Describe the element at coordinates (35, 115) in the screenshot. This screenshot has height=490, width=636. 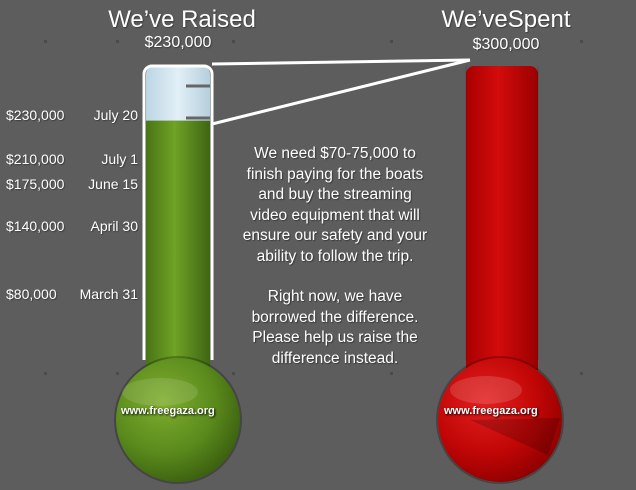
I see `milestone-amount: $230,000` at that location.